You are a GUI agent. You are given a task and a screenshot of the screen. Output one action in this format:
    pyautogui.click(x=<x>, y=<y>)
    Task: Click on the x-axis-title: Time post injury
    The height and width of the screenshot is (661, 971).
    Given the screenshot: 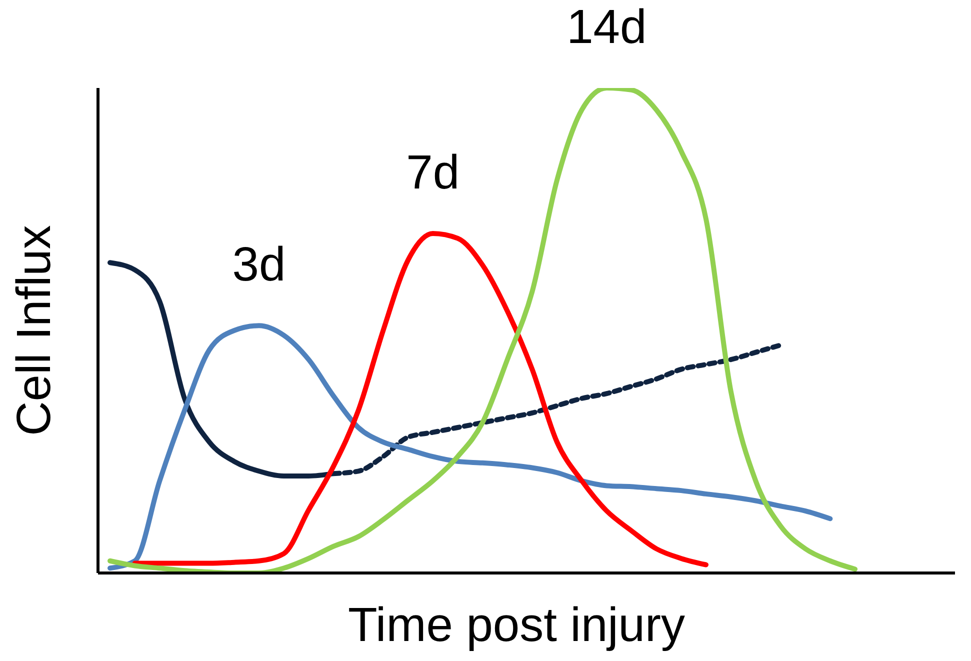 What is the action you would take?
    pyautogui.click(x=516, y=625)
    